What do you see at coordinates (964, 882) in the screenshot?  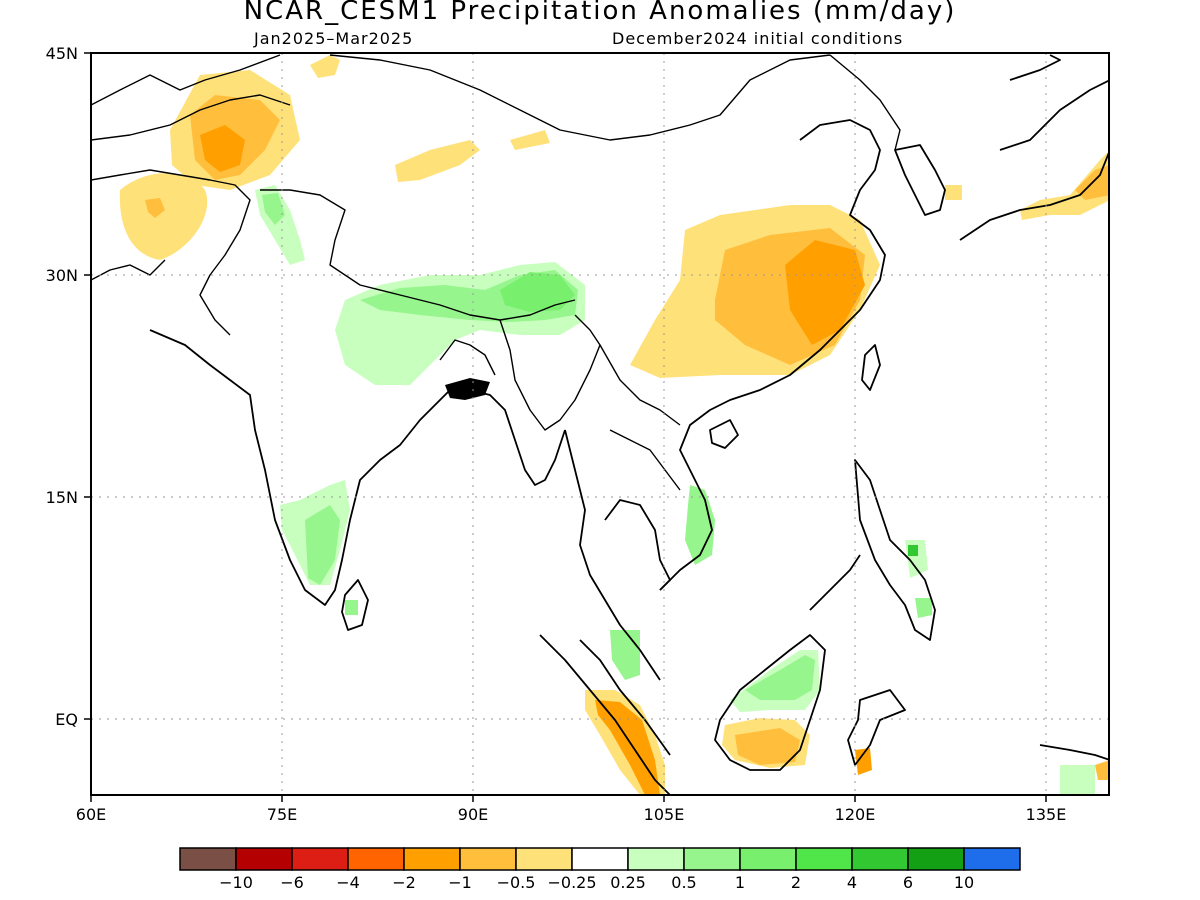 I see `colorbar-tick-label: 10` at bounding box center [964, 882].